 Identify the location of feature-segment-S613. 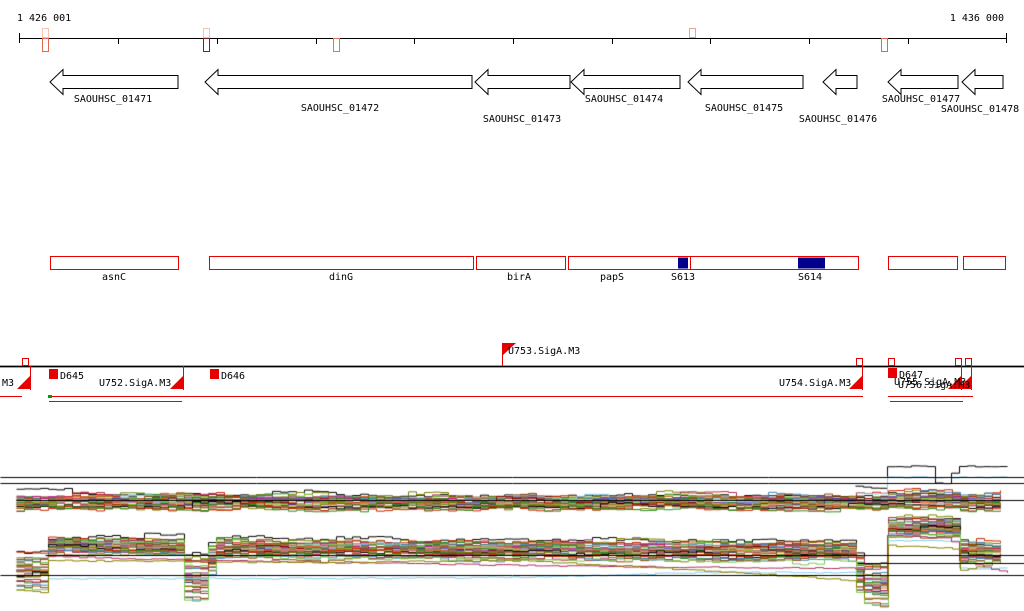
(683, 263).